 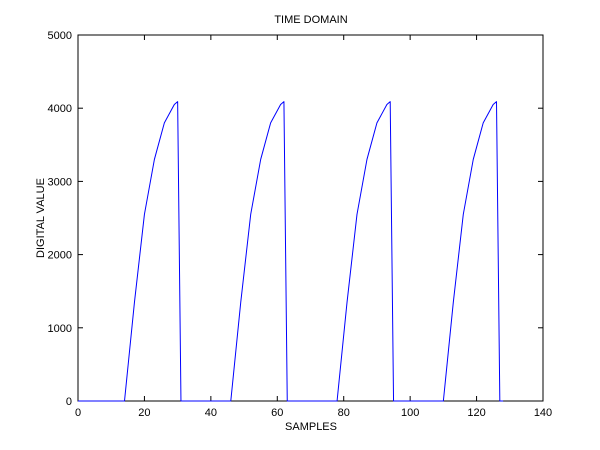 I want to click on x-tick-label: 0, so click(x=78, y=413).